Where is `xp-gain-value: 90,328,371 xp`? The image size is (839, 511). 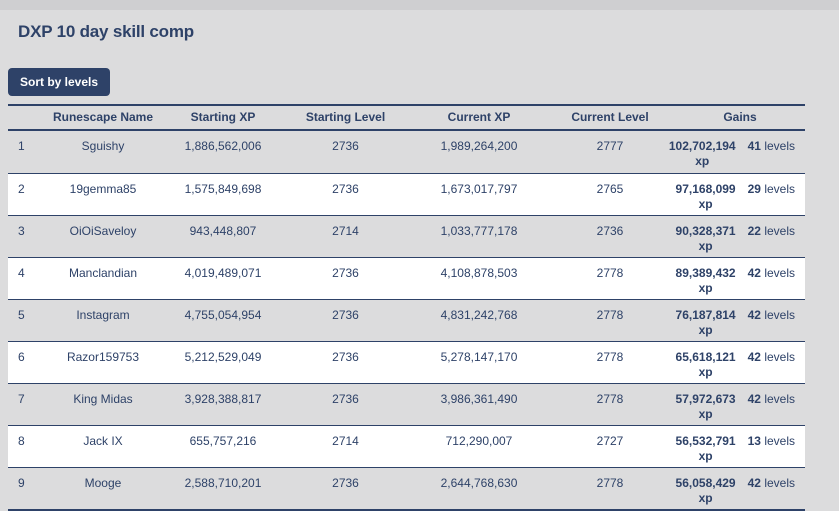 xp-gain-value: 90,328,371 xp is located at coordinates (705, 238).